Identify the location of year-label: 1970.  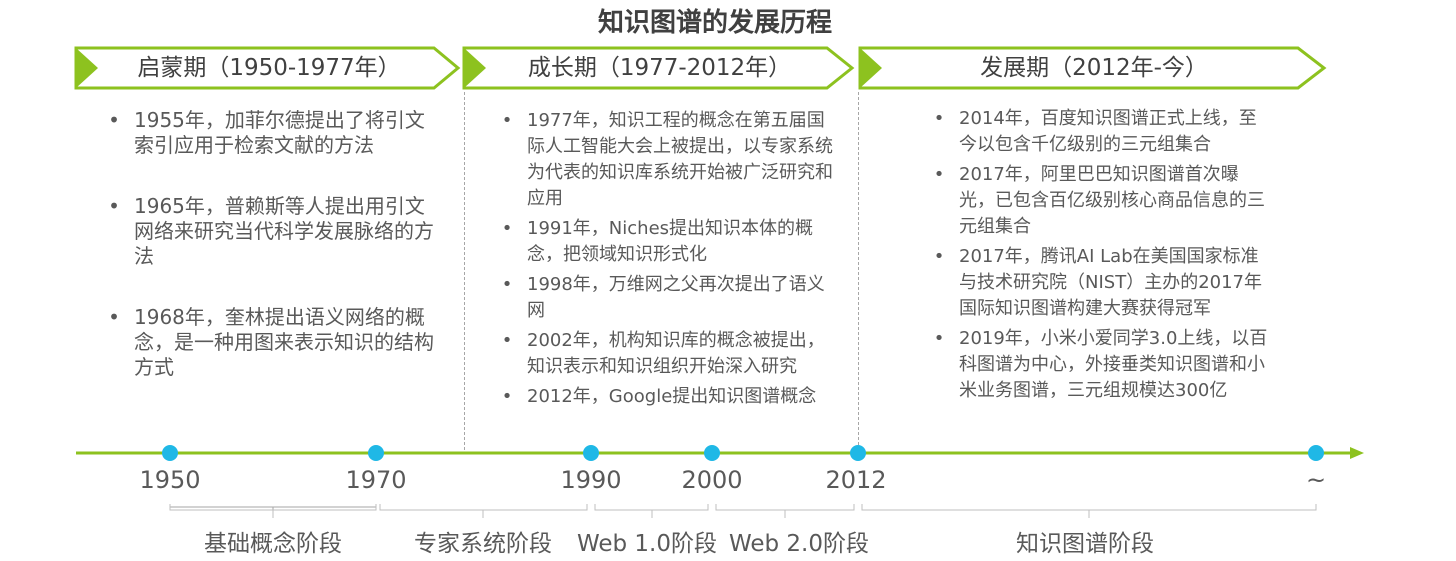
(376, 480).